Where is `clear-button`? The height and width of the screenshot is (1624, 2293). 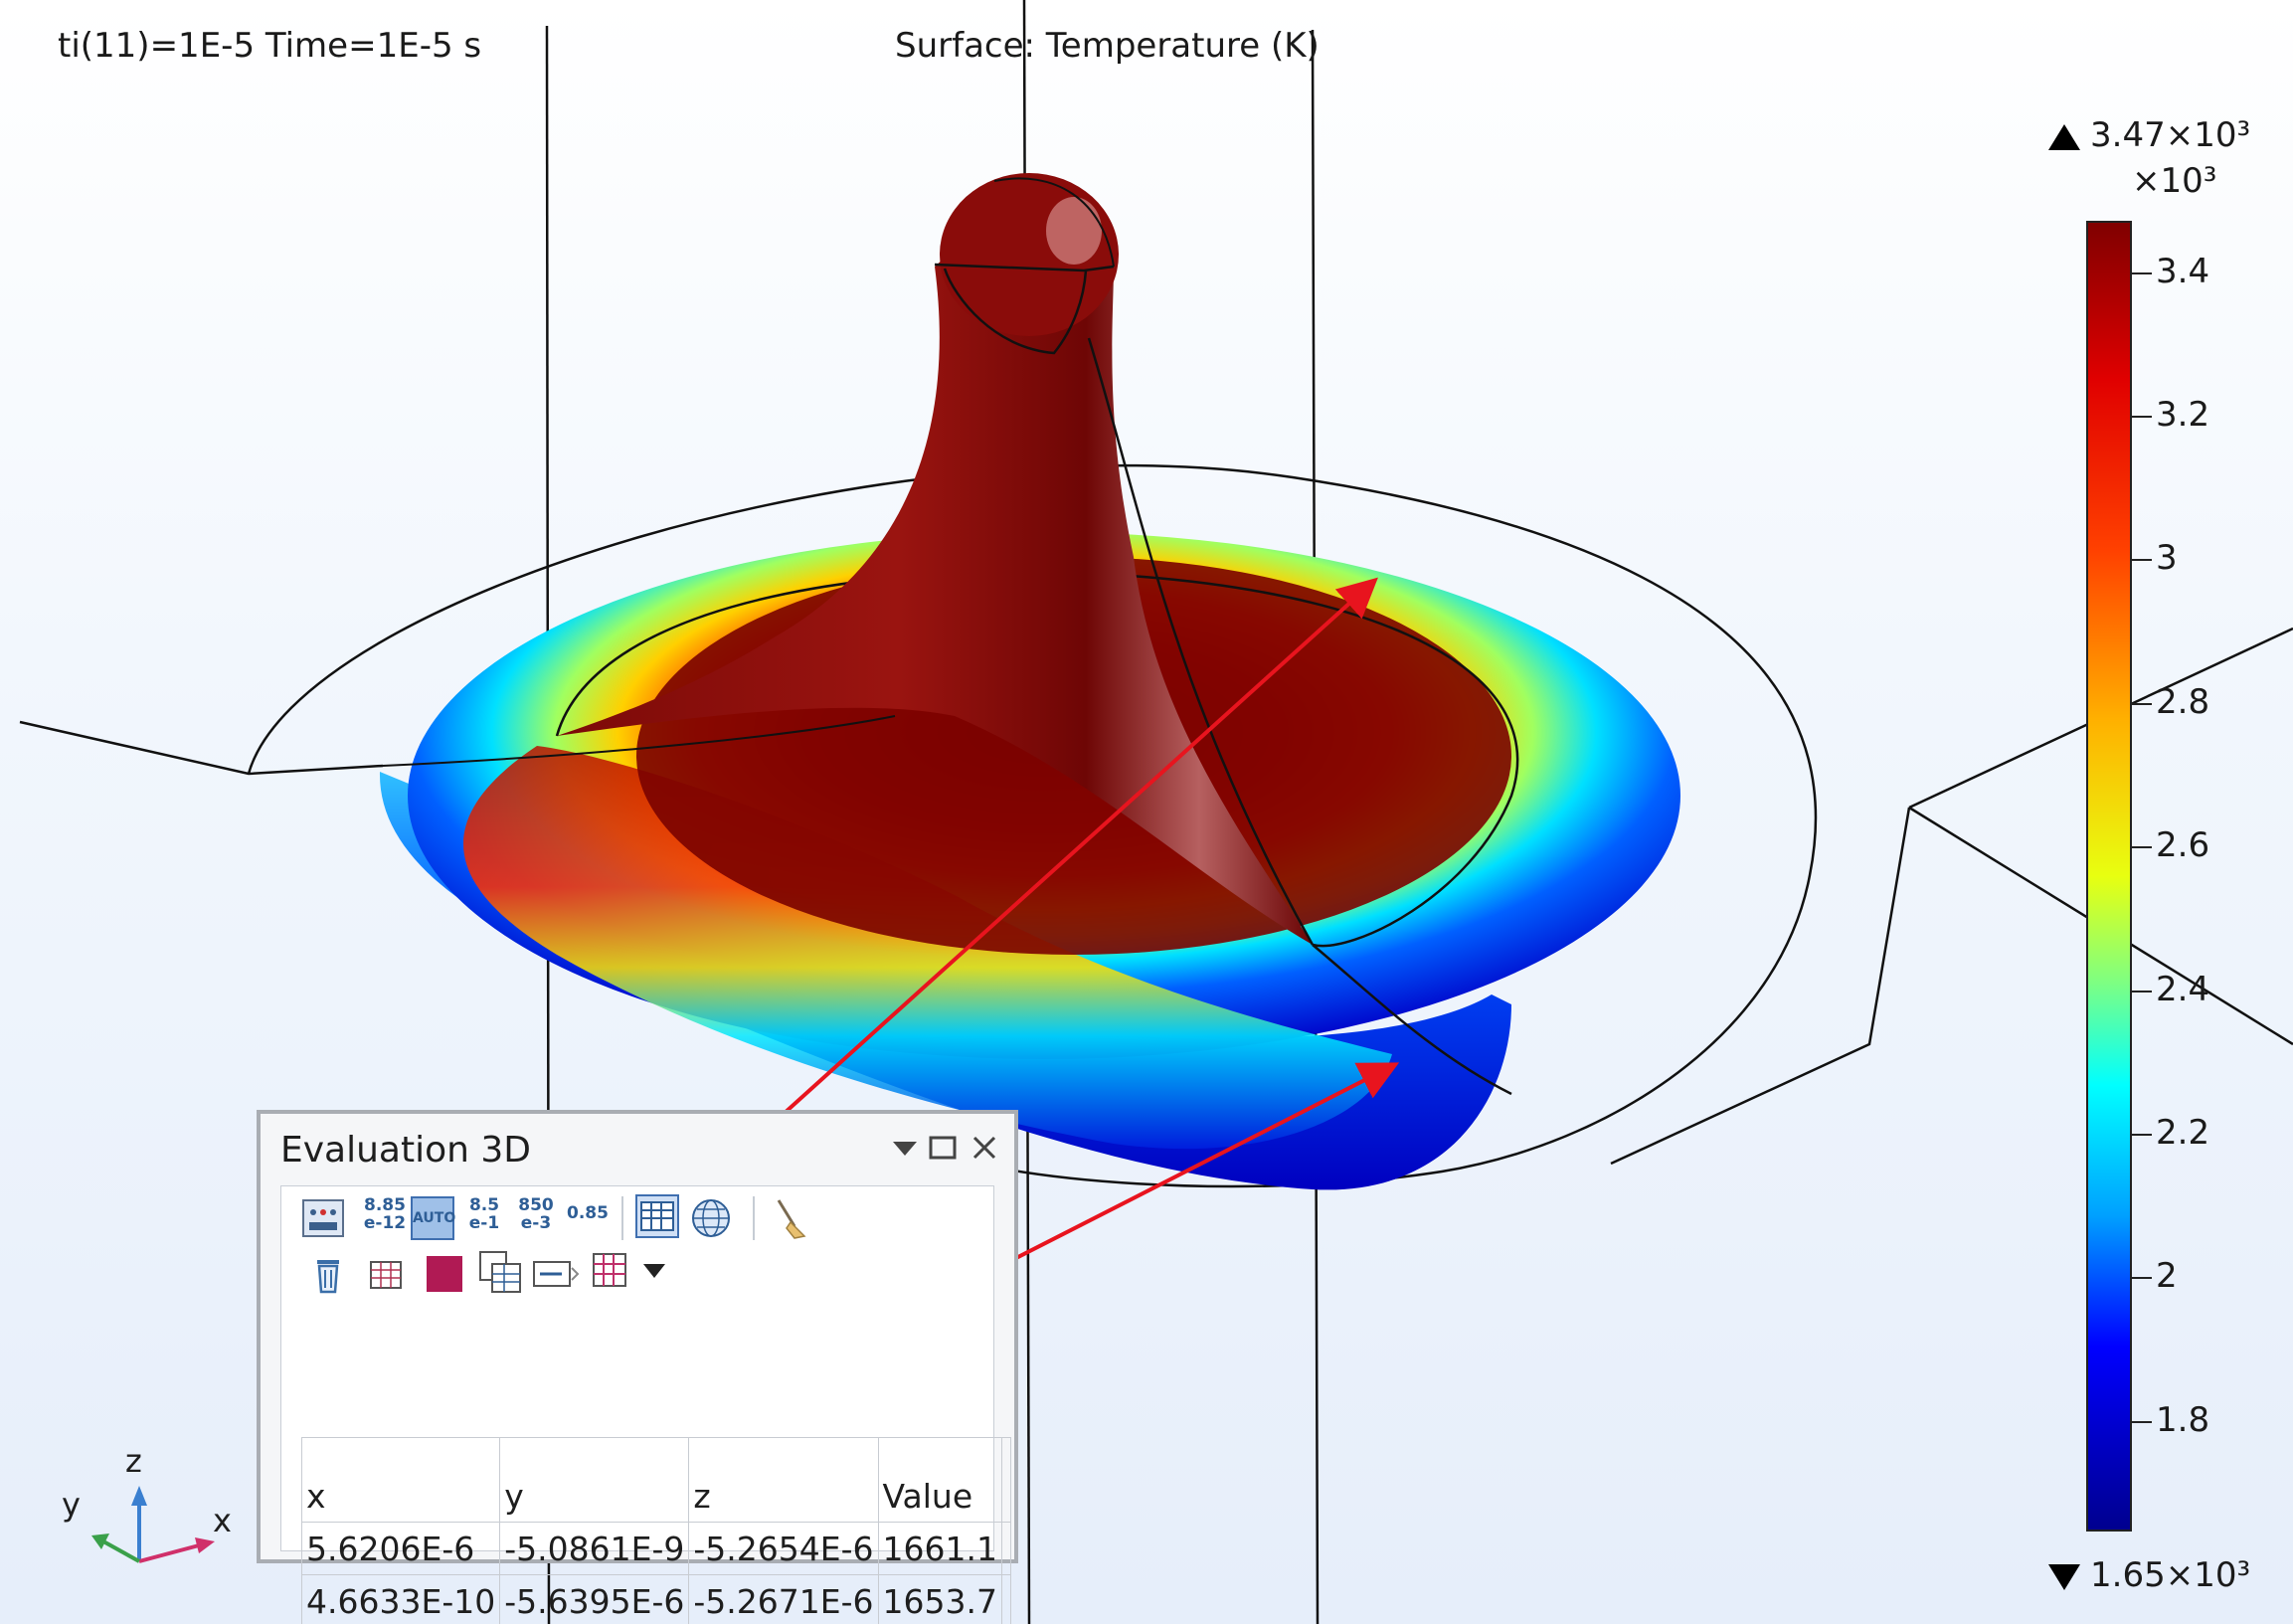
clear-button is located at coordinates (791, 1218).